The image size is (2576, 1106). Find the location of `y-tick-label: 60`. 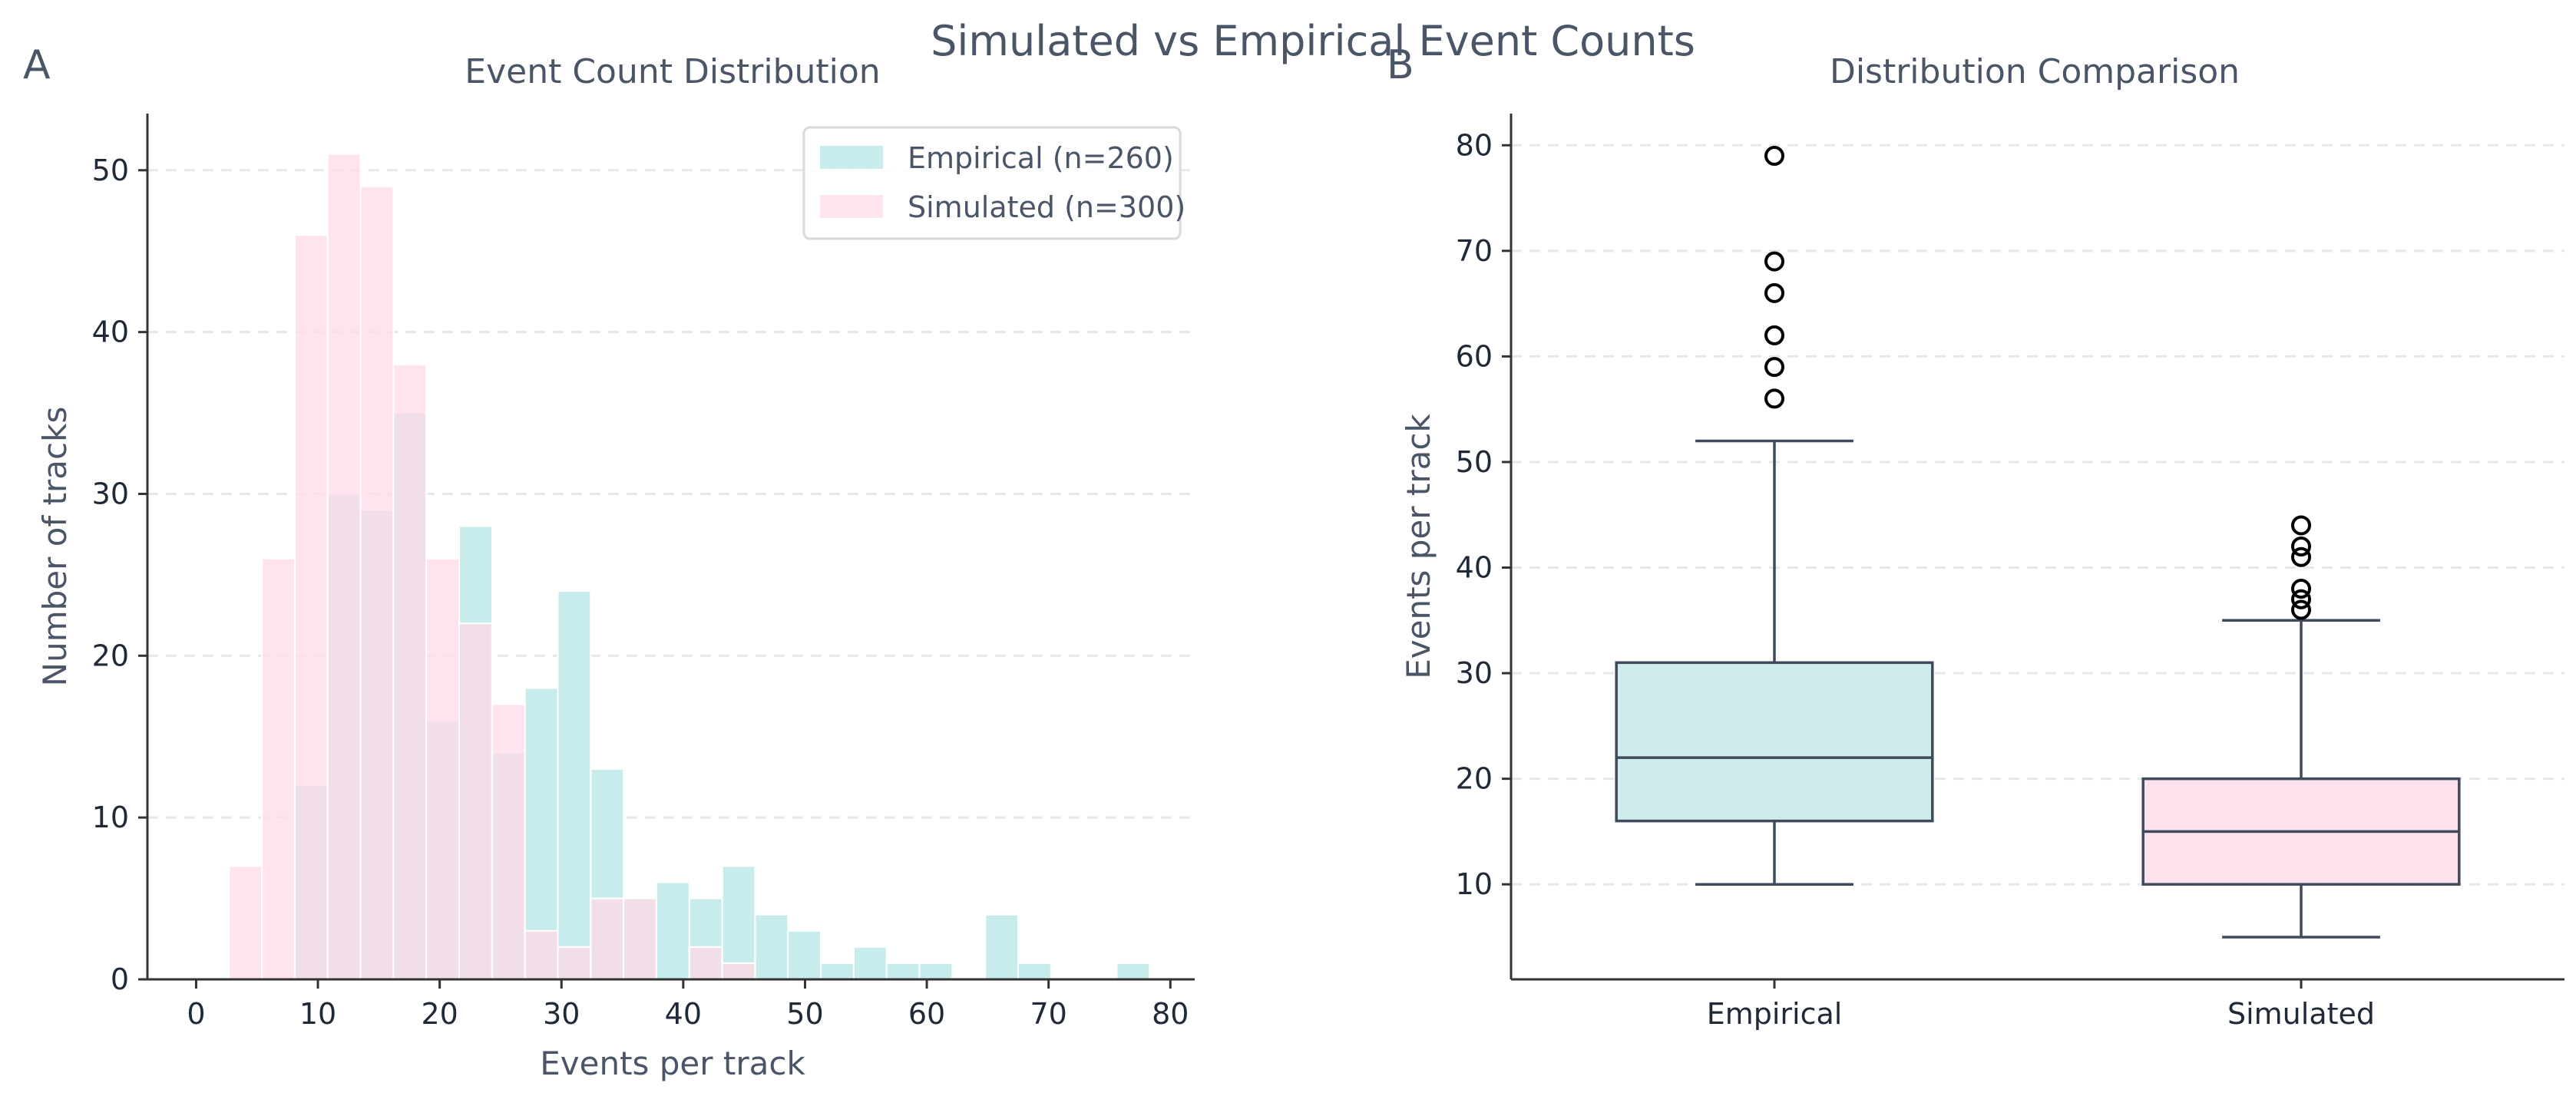

y-tick-label: 60 is located at coordinates (1474, 356).